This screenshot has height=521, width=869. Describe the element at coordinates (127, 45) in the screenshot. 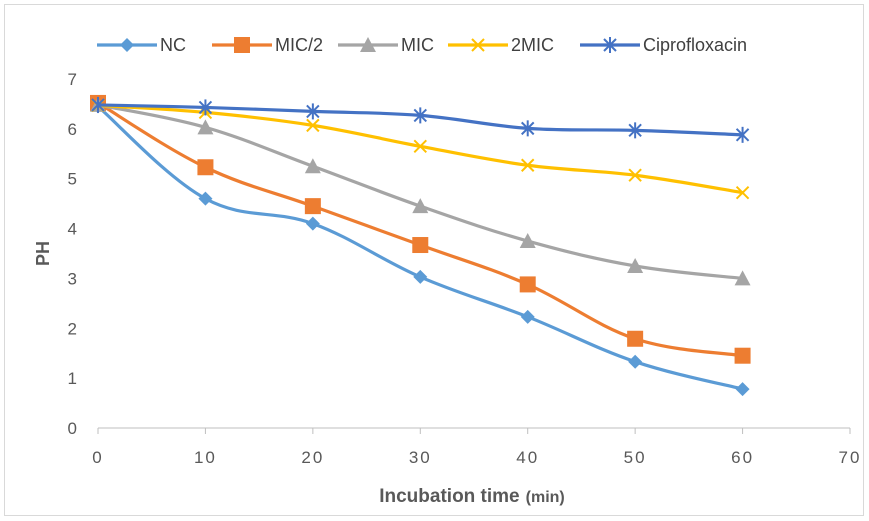

I see `legend-nc-marker` at that location.